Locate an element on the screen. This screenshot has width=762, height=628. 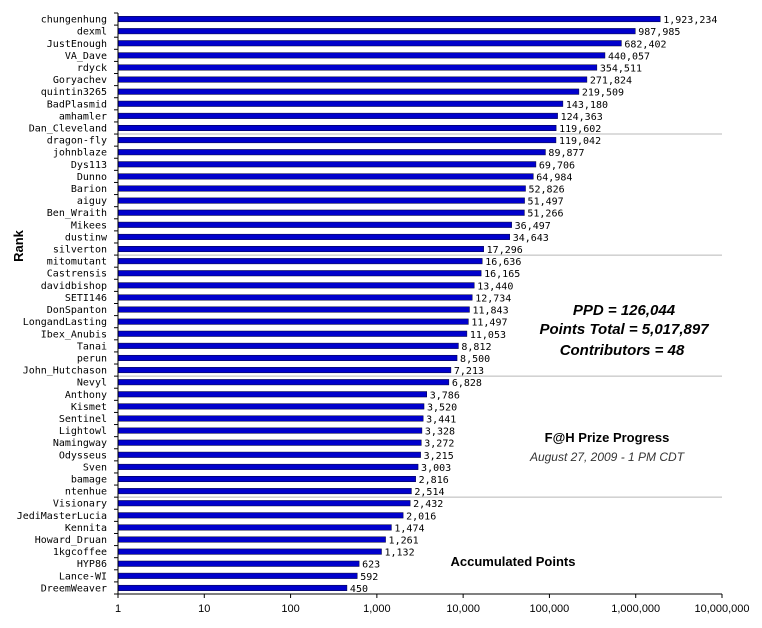
value-label: 16,165 is located at coordinates (502, 274).